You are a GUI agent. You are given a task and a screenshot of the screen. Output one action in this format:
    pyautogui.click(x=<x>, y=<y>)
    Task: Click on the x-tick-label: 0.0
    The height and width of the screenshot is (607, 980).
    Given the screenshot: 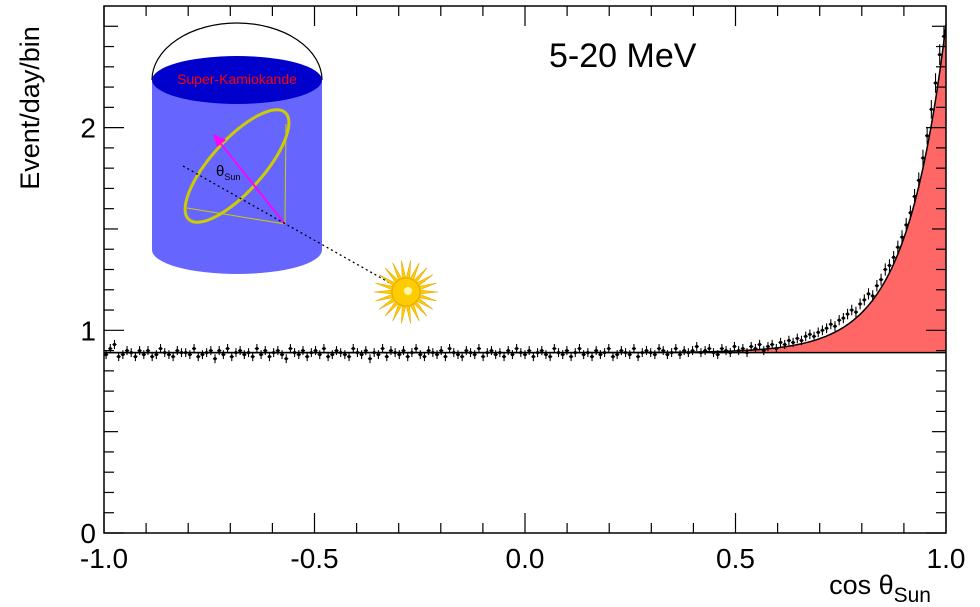 What is the action you would take?
    pyautogui.click(x=525, y=558)
    